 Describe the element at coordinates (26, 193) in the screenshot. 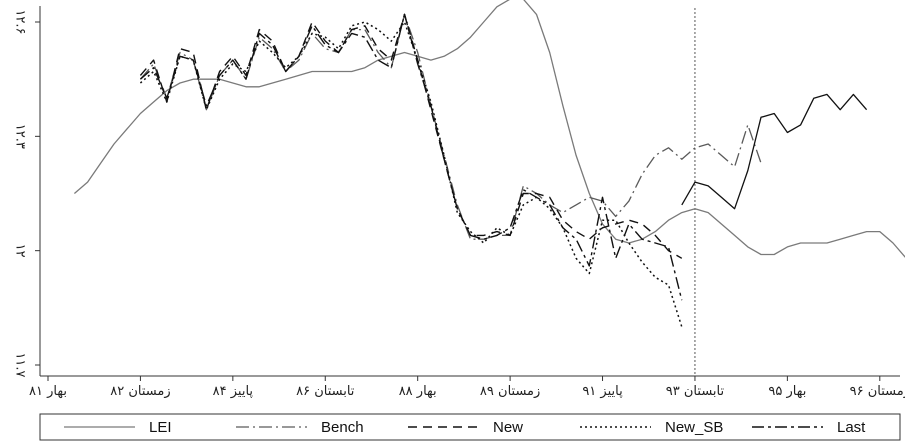

I see `y-axis: ۱۱.۷ ۱۲ ۱۲.۳ ۱۲.۶` at that location.